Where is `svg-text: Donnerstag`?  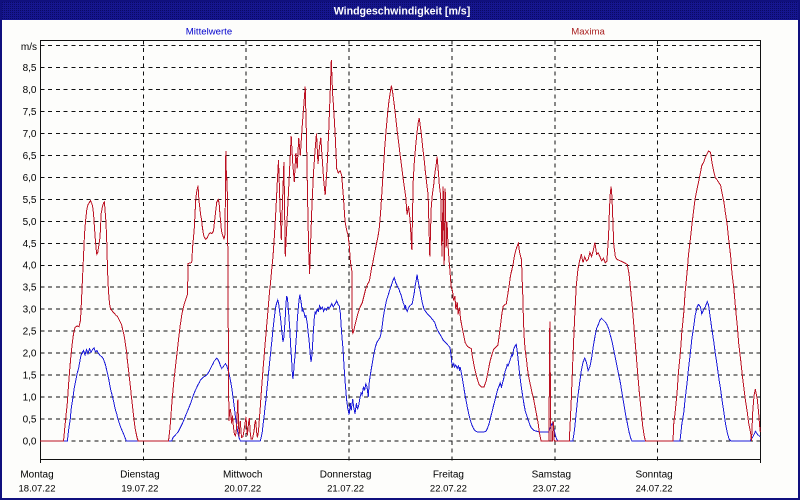 svg-text: Donnerstag is located at coordinates (346, 475).